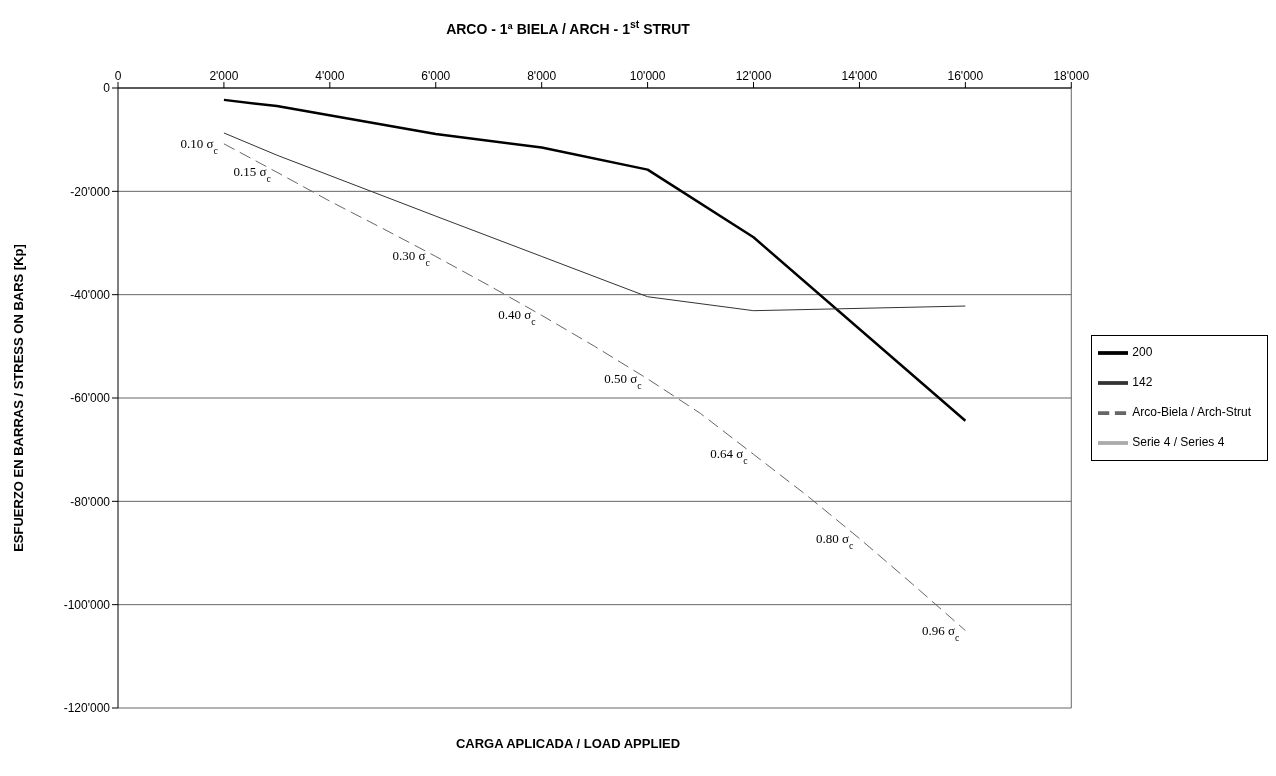  What do you see at coordinates (729, 456) in the screenshot?
I see `annotation: 0.64 σ$_{c}$` at bounding box center [729, 456].